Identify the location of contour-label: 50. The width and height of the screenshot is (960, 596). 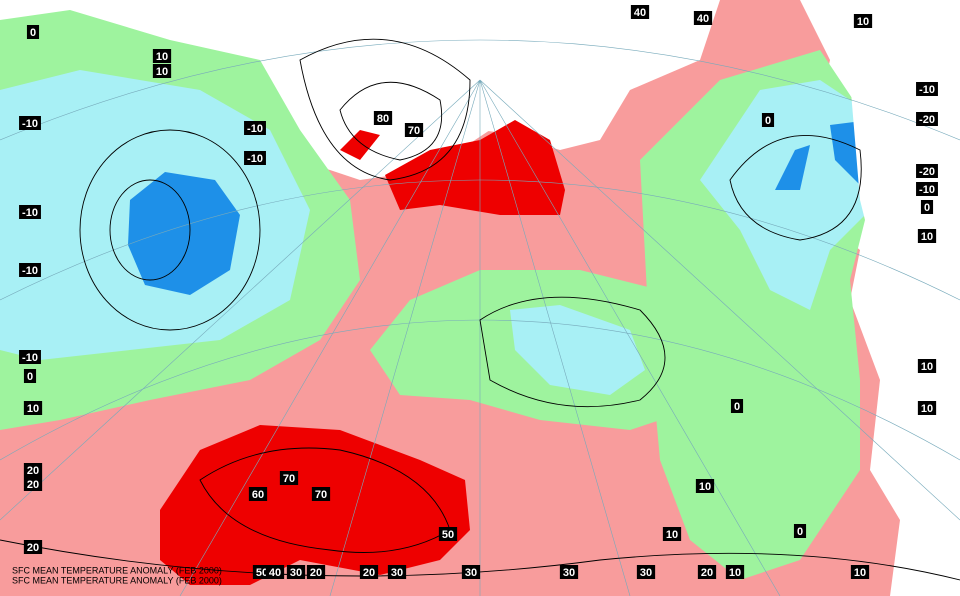
(448, 534).